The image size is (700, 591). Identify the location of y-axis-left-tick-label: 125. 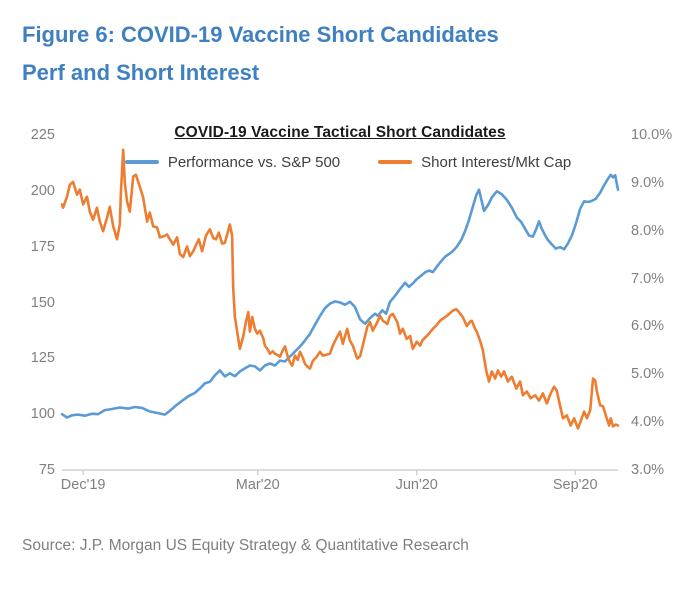
(42, 358).